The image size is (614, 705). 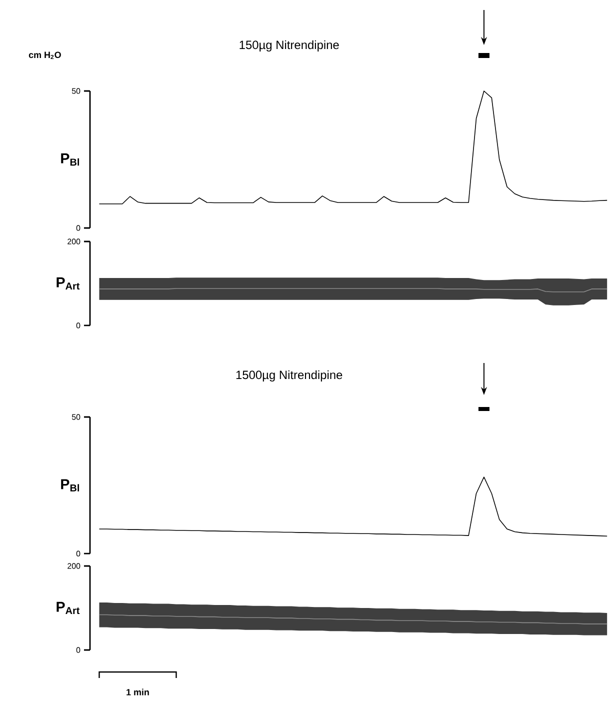 What do you see at coordinates (137, 692) in the screenshot?
I see `text: 1 min` at bounding box center [137, 692].